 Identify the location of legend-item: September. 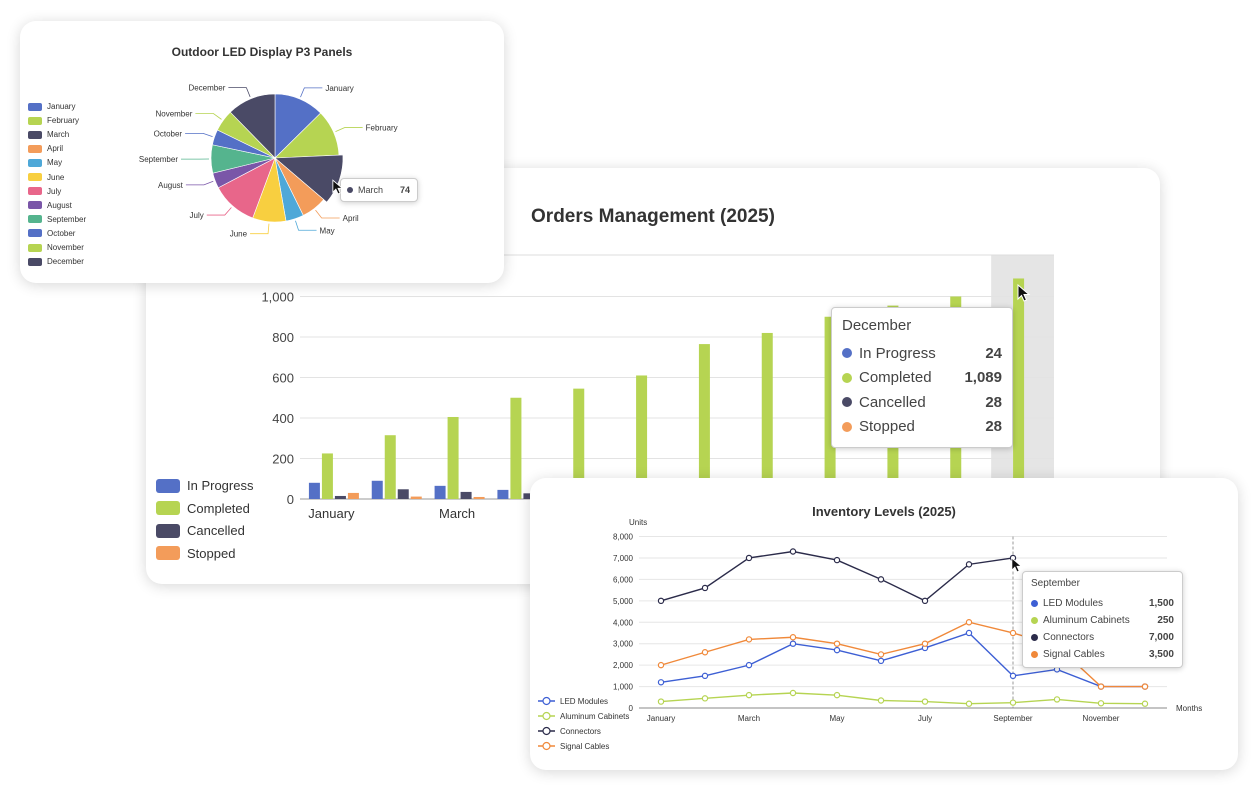
(57, 219).